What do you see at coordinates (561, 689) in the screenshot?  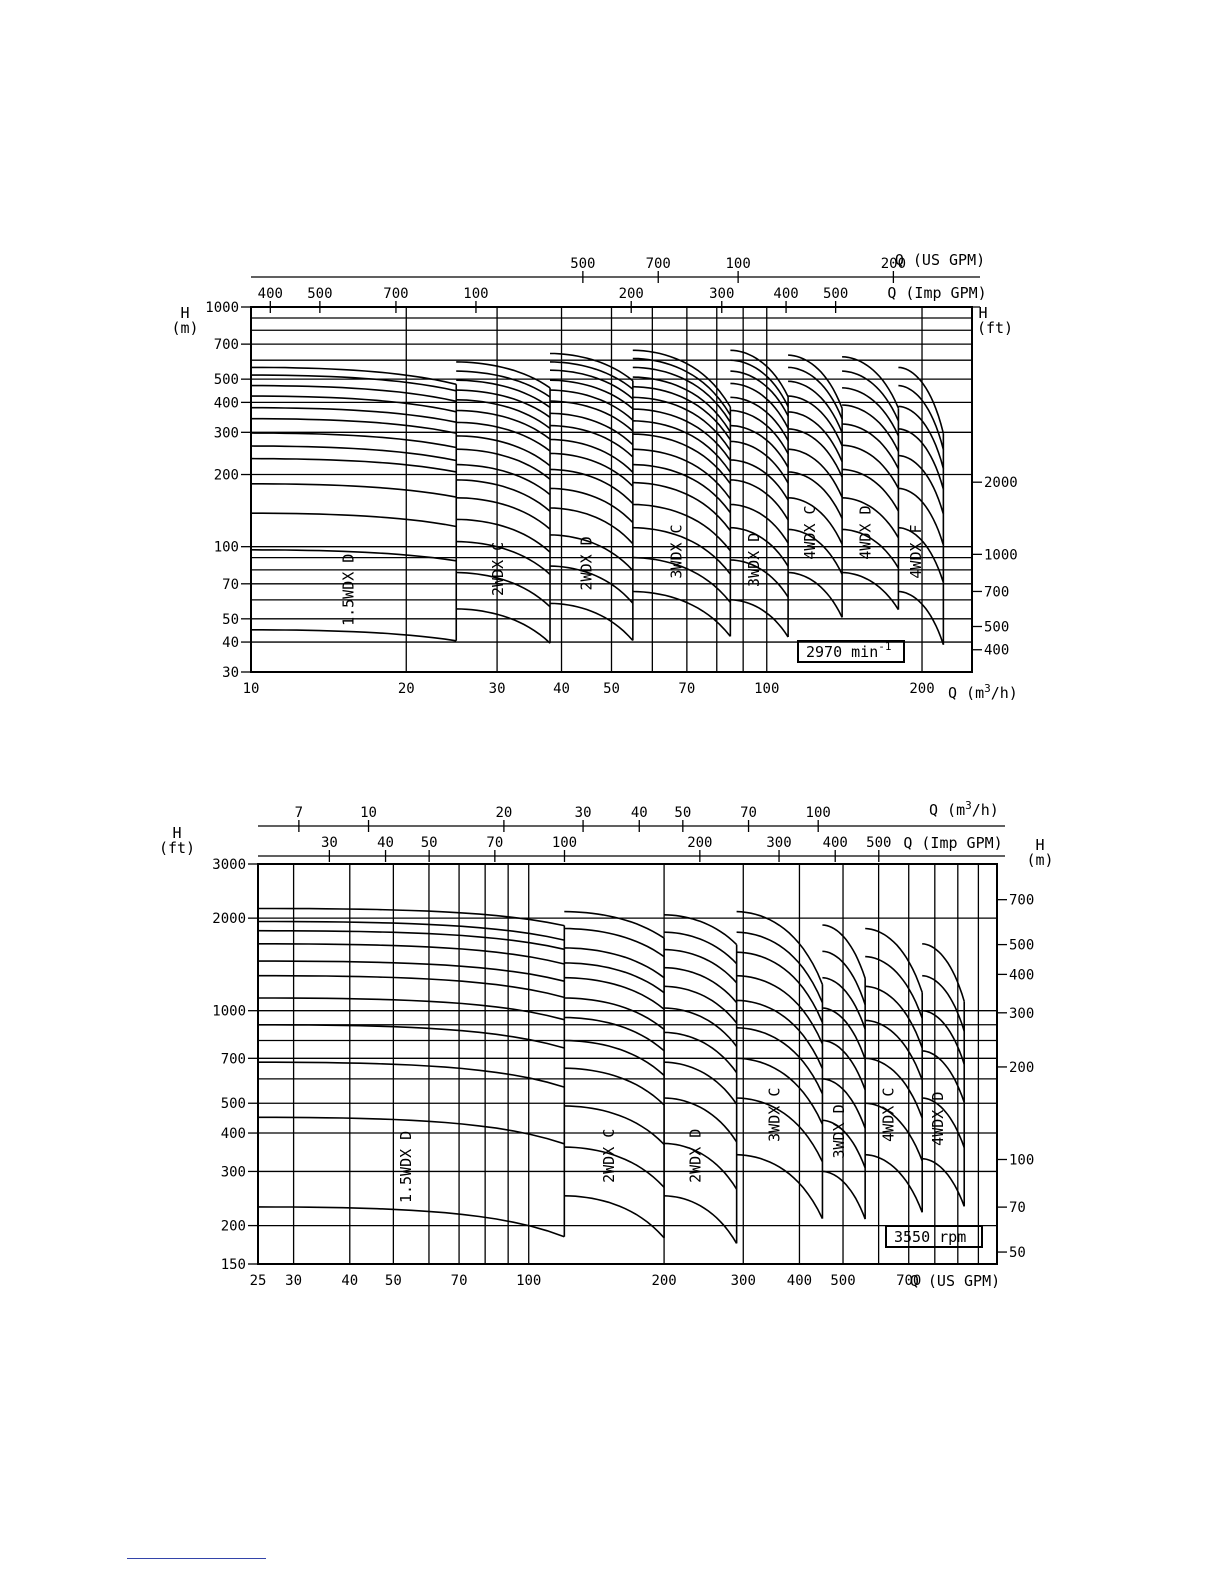 I see `x-tick-label: 40` at bounding box center [561, 689].